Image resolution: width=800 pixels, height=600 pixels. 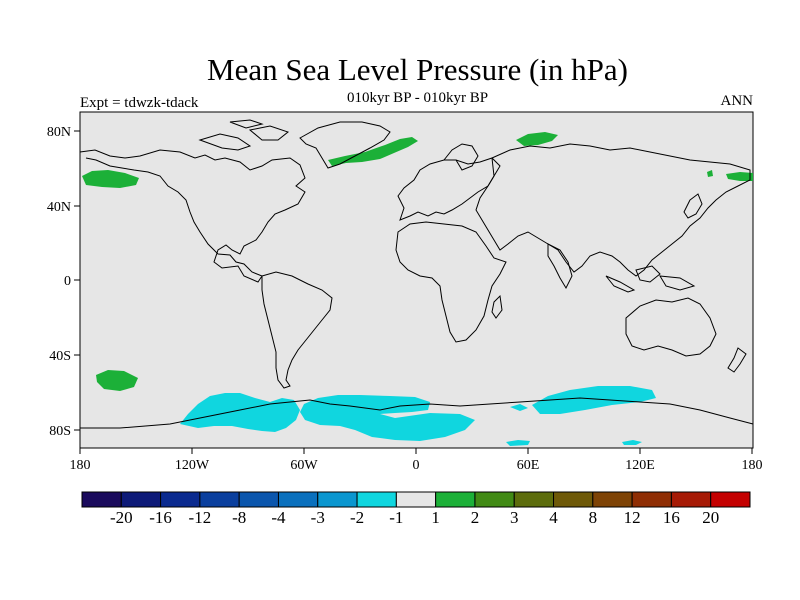 I want to click on coastline-asia, so click(x=613, y=210).